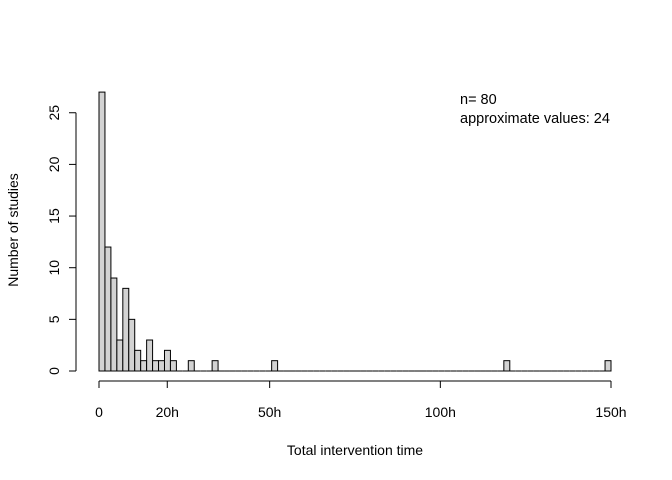 The height and width of the screenshot is (480, 672). Describe the element at coordinates (54, 164) in the screenshot. I see `y-tick-label: 20` at that location.